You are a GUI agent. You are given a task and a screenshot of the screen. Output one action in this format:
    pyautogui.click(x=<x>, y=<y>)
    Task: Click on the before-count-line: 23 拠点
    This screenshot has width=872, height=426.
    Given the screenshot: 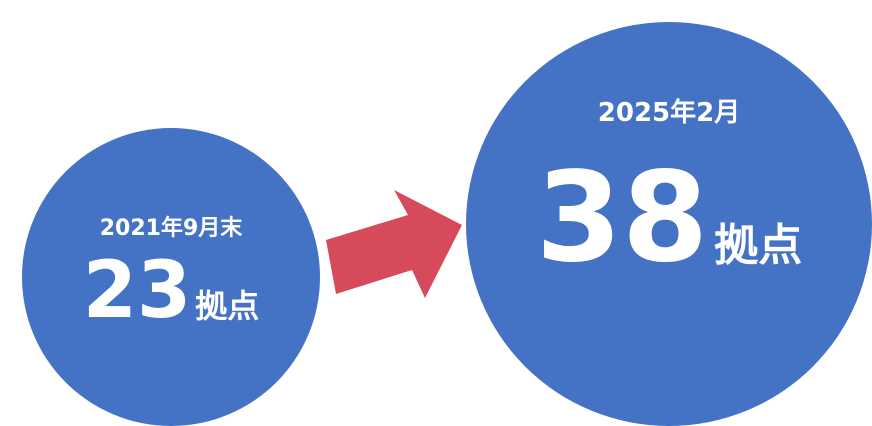 What is the action you would take?
    pyautogui.click(x=171, y=291)
    